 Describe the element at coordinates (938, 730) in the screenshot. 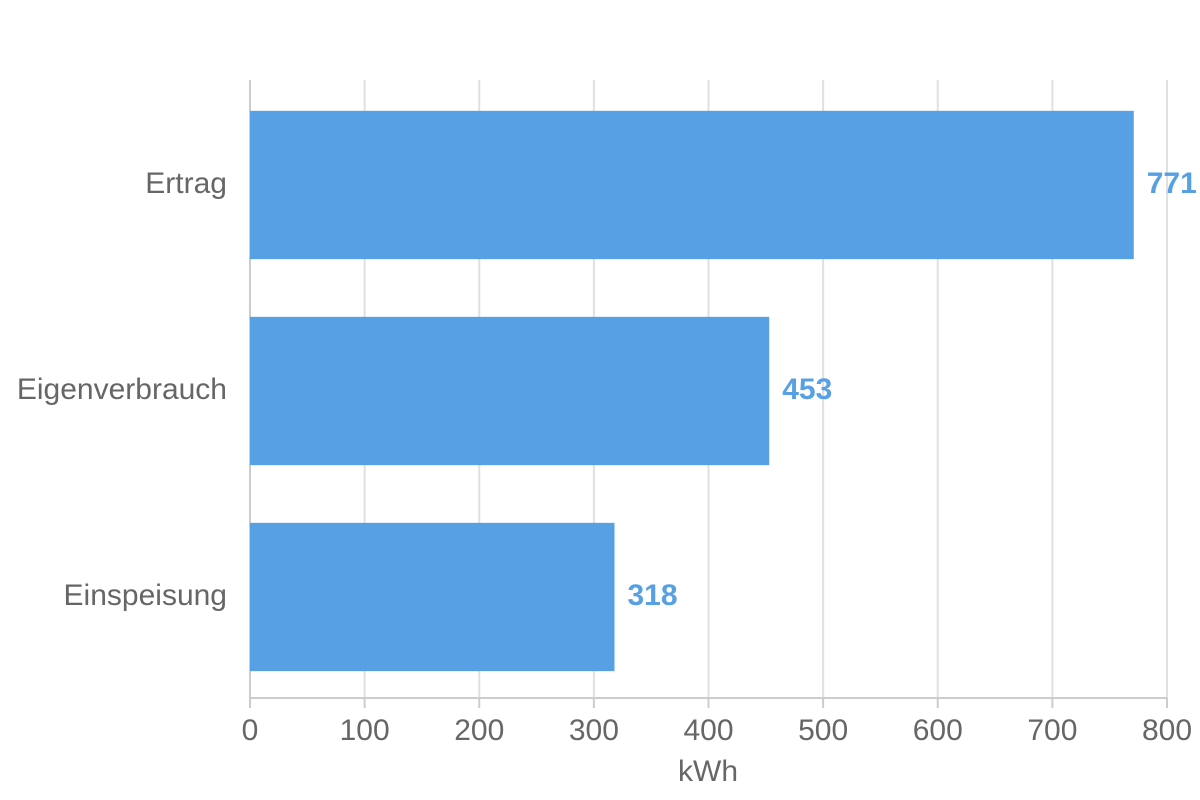

I see `x-tick-label: 600` at that location.